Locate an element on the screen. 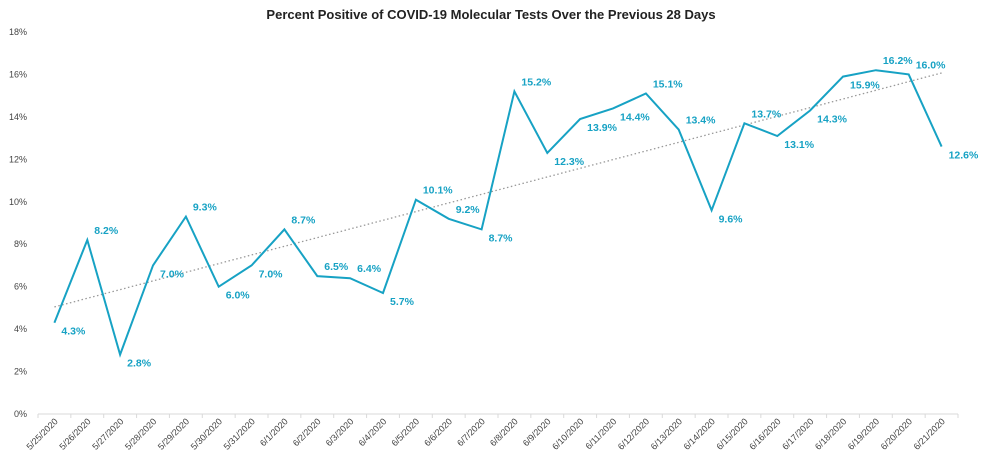 The width and height of the screenshot is (982, 476). data-label: 6.4% is located at coordinates (369, 269).